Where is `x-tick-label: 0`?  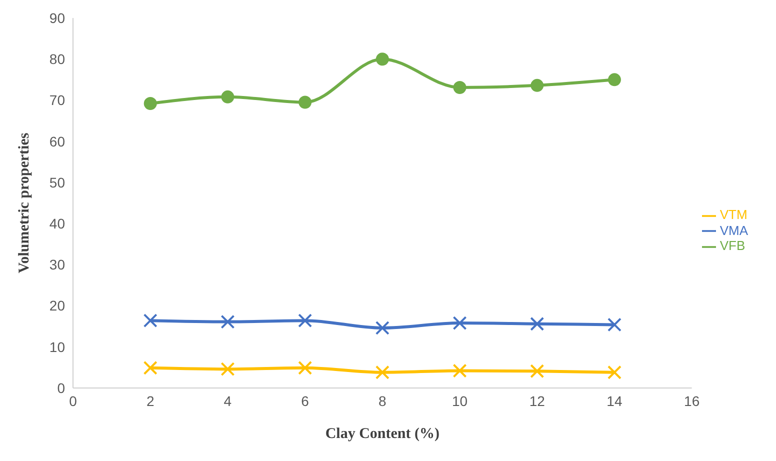 x-tick-label: 0 is located at coordinates (73, 400).